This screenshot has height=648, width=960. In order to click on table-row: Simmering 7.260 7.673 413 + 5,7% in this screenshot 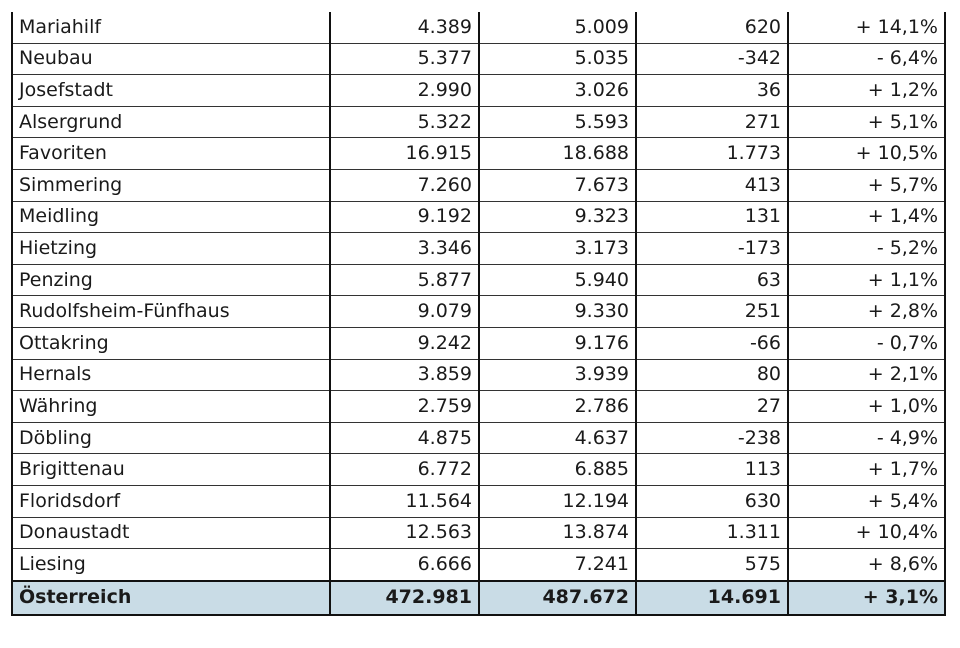, I will do `click(478, 185)`.